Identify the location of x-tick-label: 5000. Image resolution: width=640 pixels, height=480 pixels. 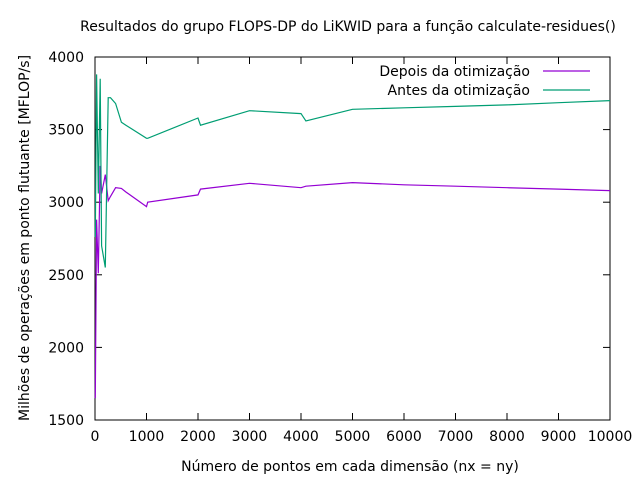
(353, 437).